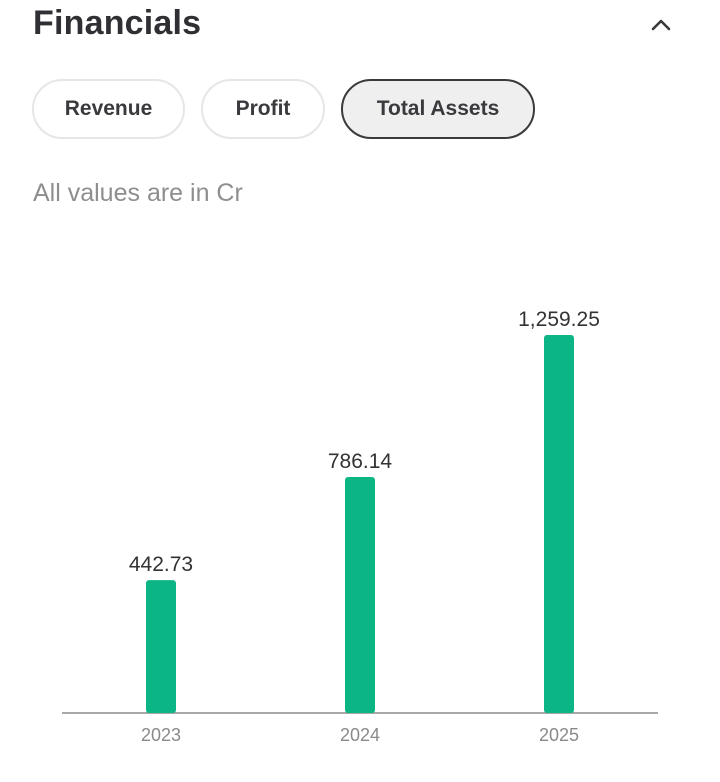 The height and width of the screenshot is (782, 720). I want to click on bar-2024, so click(360, 595).